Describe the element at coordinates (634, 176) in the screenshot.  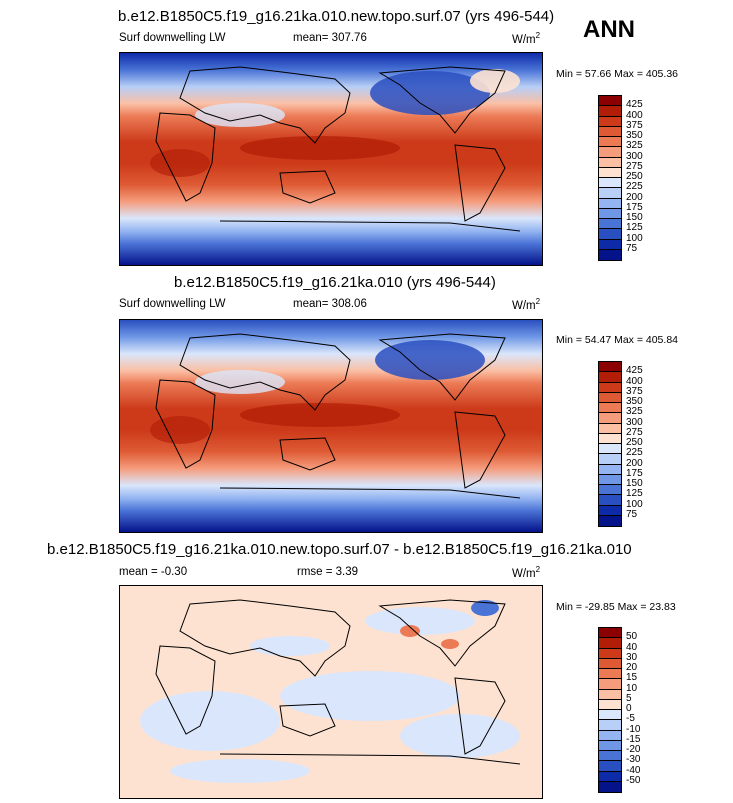
I see `colorbar-level-label: 250` at that location.